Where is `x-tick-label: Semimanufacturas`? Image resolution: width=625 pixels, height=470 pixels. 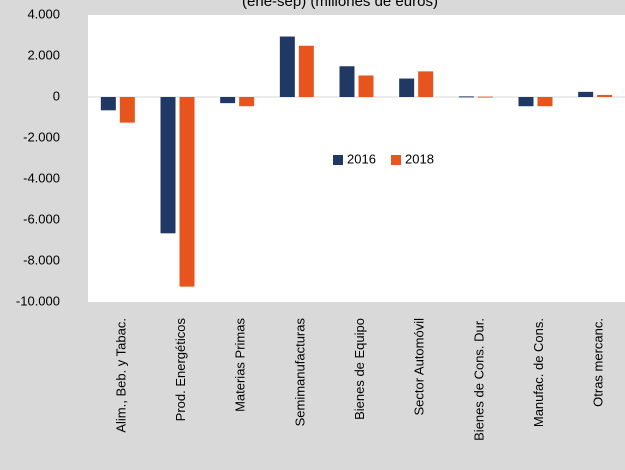
x-tick-label: Semimanufacturas is located at coordinates (299, 372).